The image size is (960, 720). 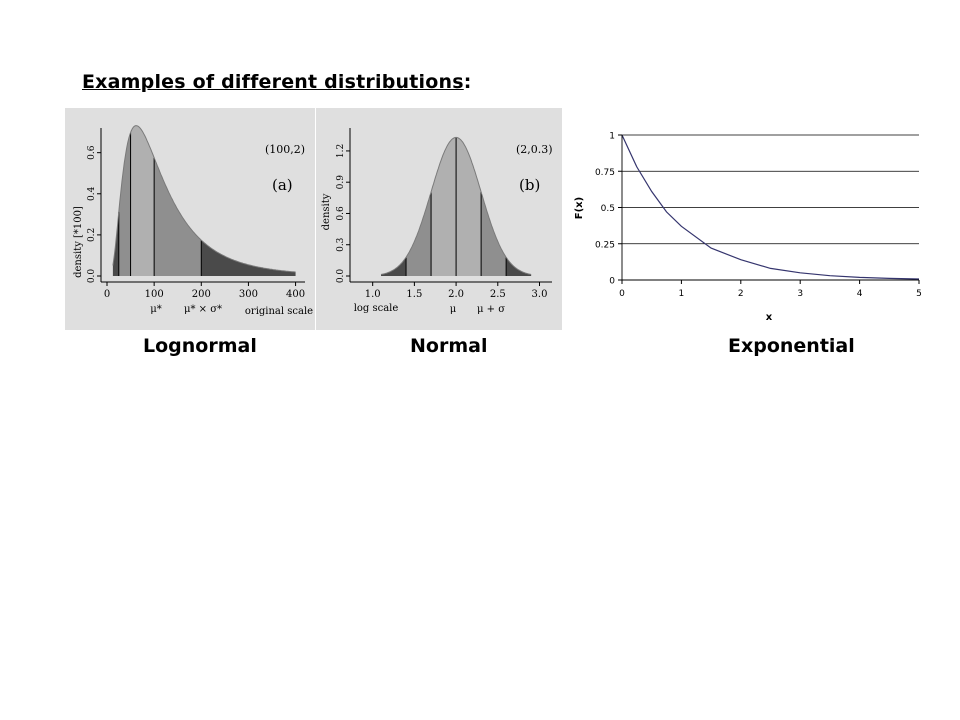 What do you see at coordinates (608, 209) in the screenshot?
I see `exponential-y-tick-label: 0.5` at bounding box center [608, 209].